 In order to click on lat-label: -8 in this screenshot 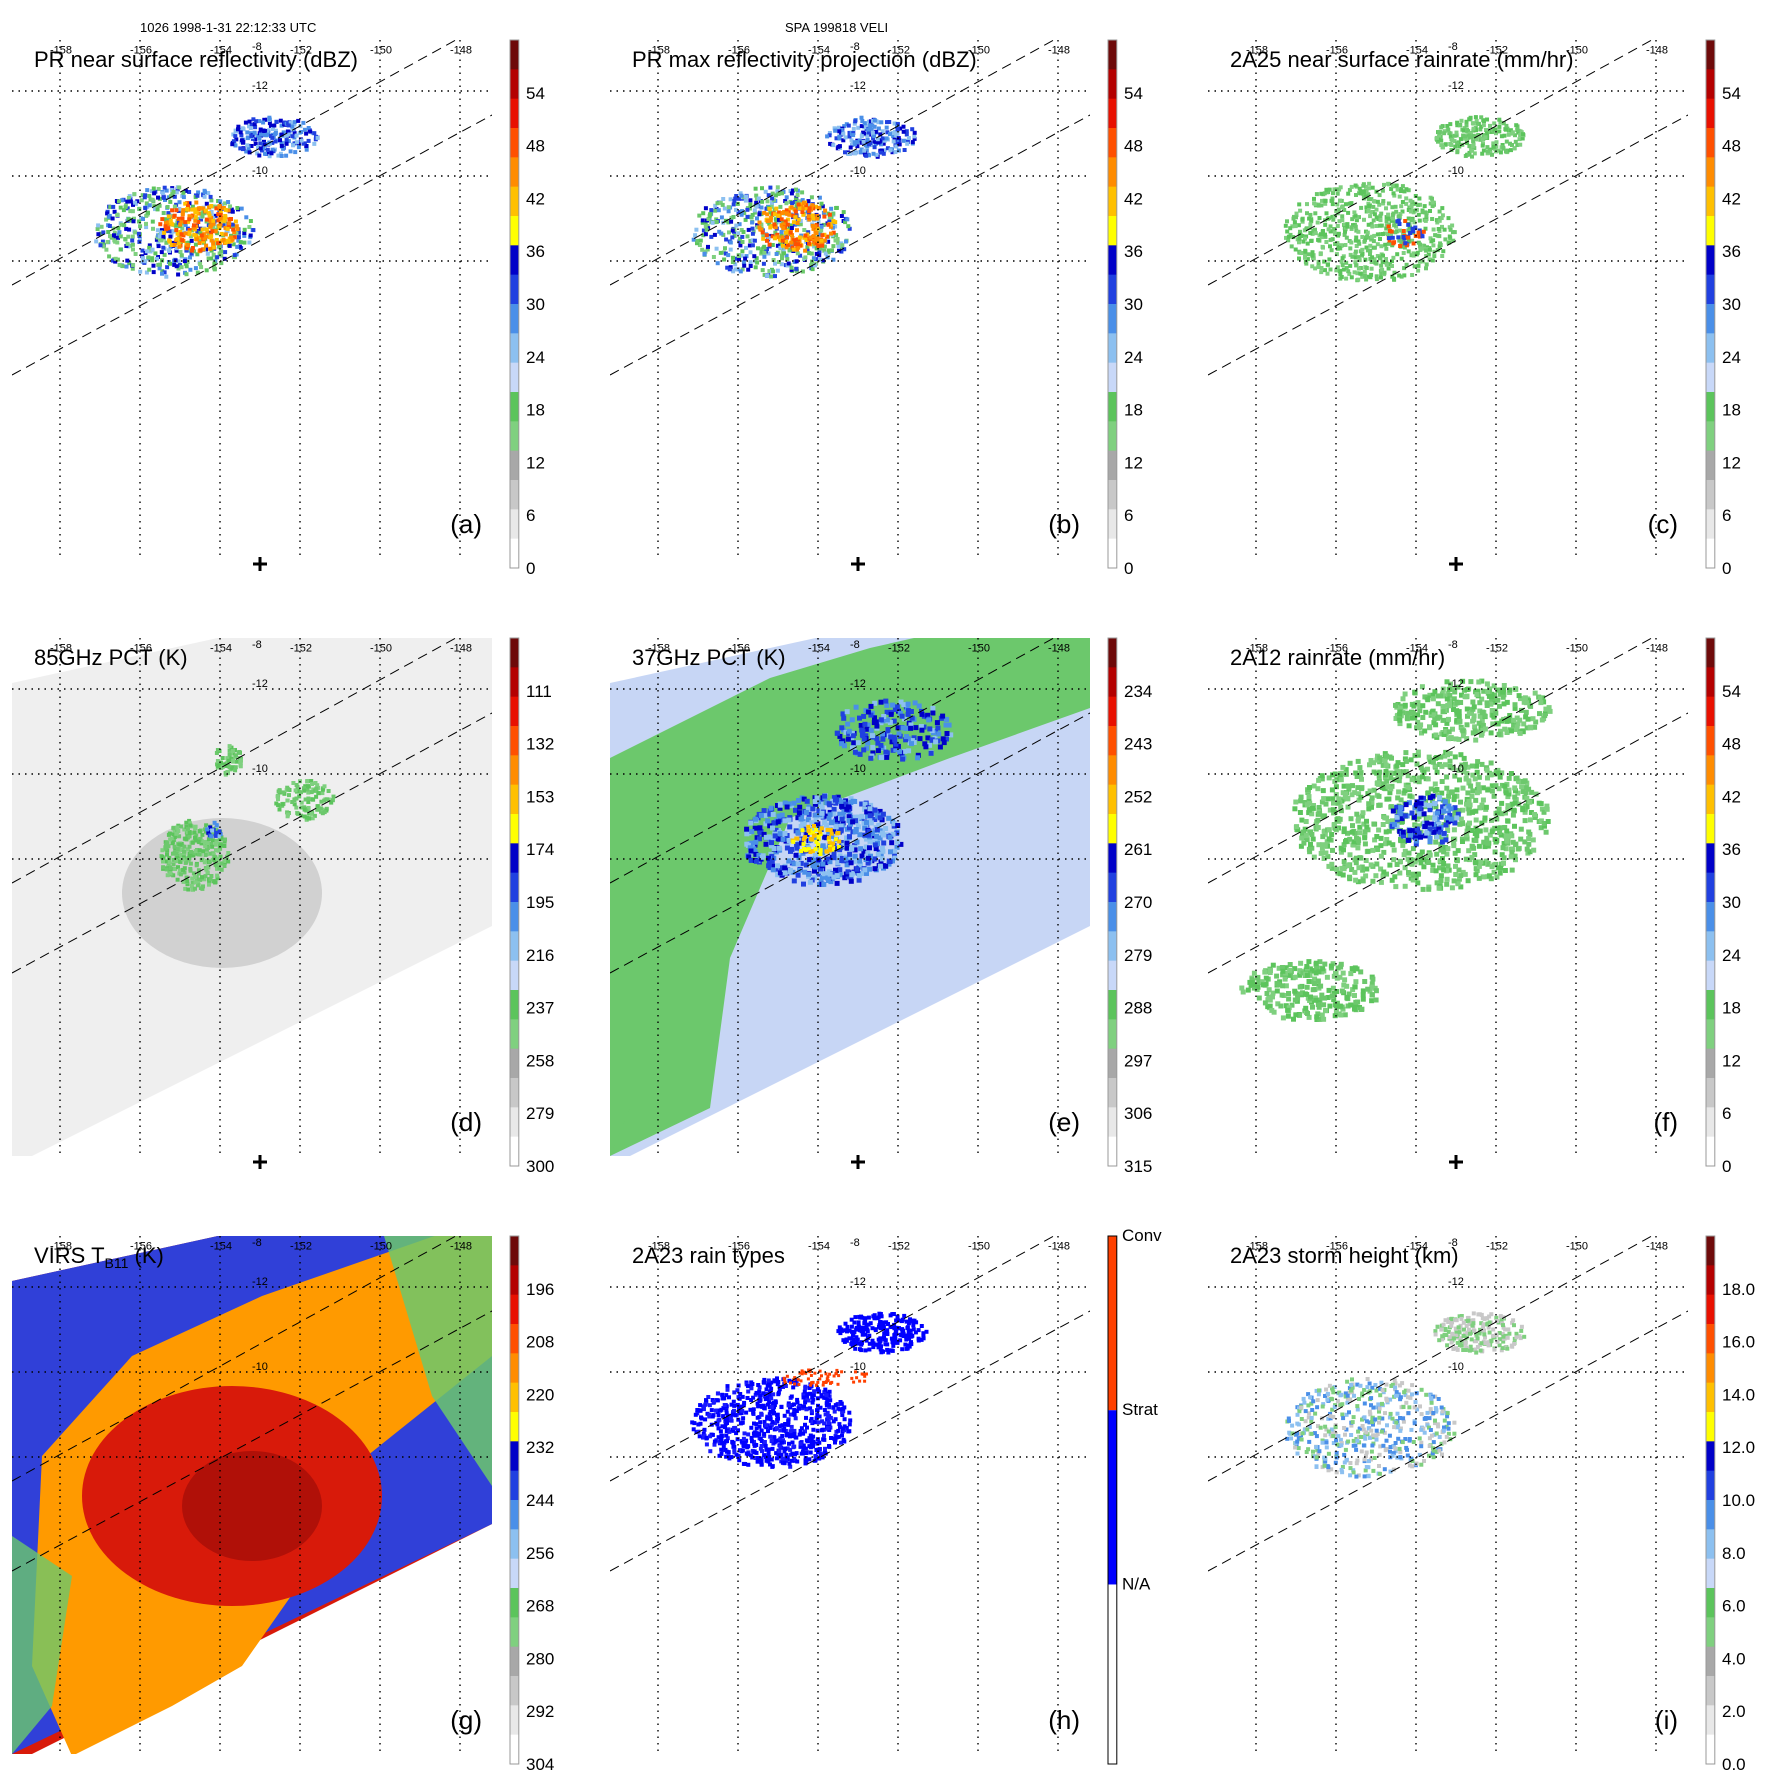, I will do `click(855, 645)`.